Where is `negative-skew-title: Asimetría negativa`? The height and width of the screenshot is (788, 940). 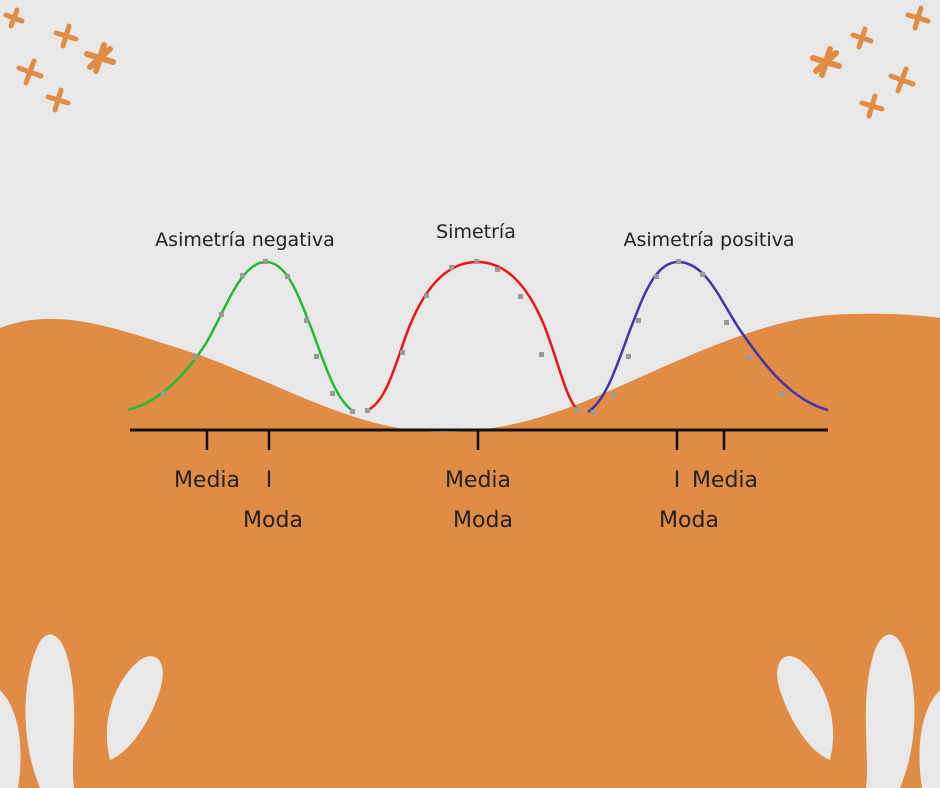
negative-skew-title: Asimetría negativa is located at coordinates (245, 240).